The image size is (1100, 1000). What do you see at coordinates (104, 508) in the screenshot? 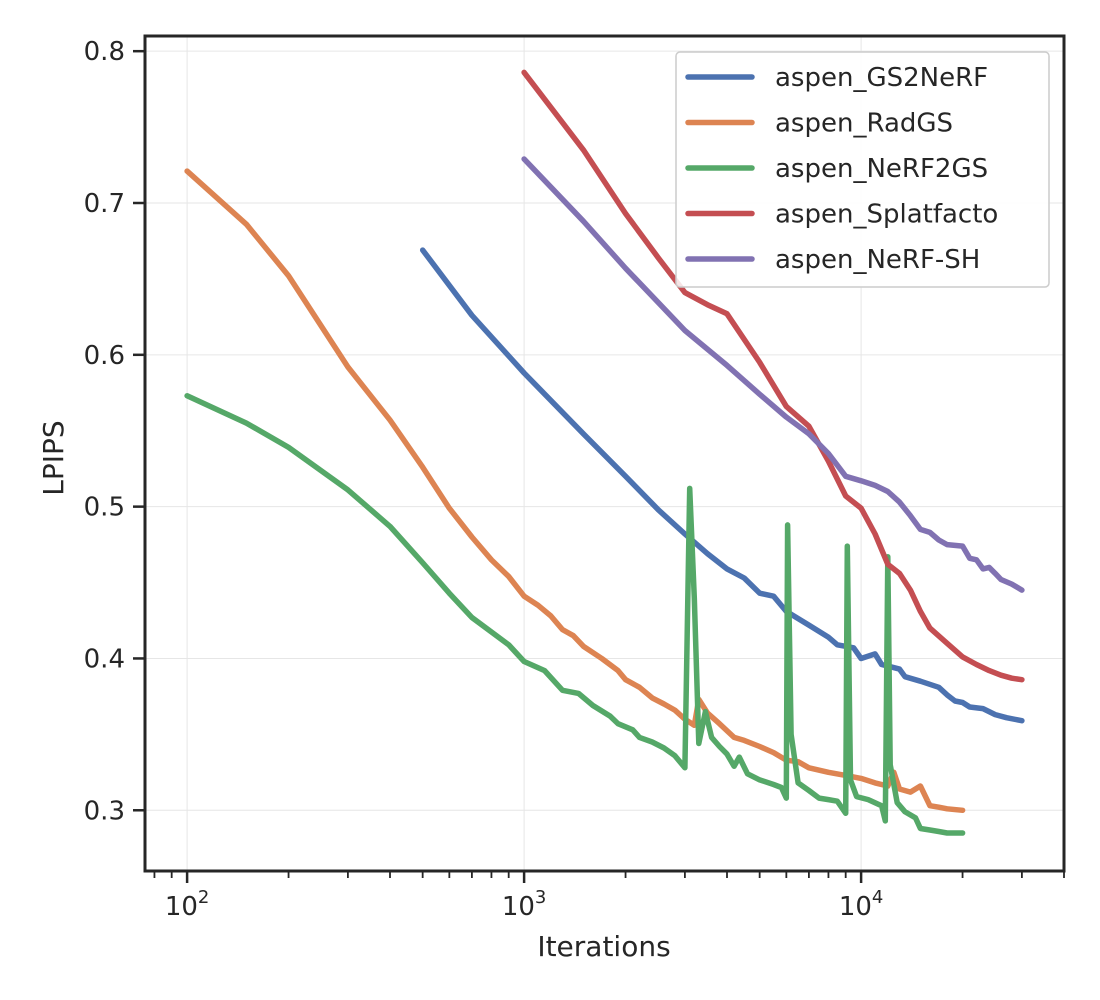
I see `y-tick-label: 0.5` at bounding box center [104, 508].